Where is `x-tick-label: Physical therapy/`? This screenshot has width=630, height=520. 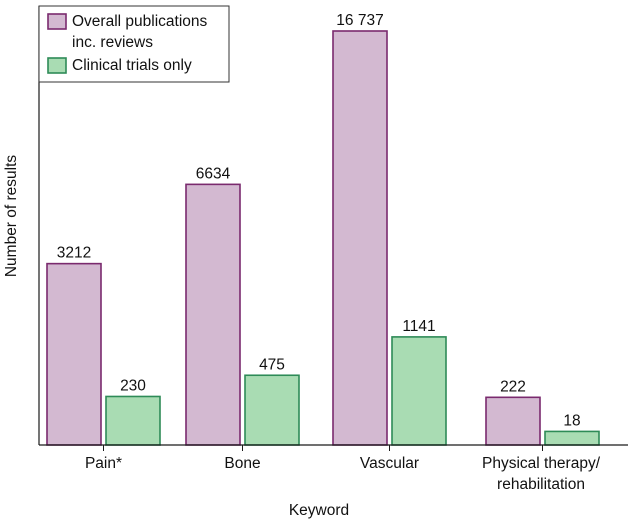
x-tick-label: Physical therapy/ is located at coordinates (541, 463).